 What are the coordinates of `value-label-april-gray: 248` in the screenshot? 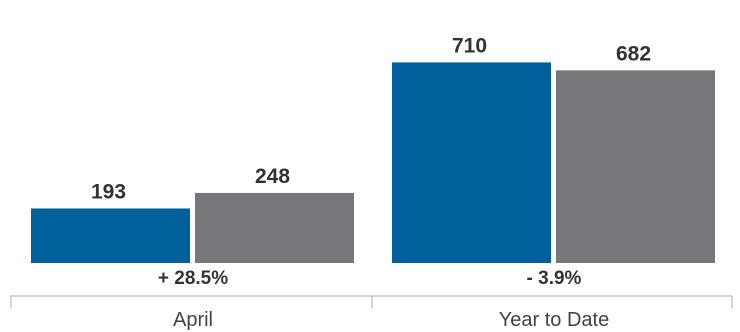 It's located at (272, 176).